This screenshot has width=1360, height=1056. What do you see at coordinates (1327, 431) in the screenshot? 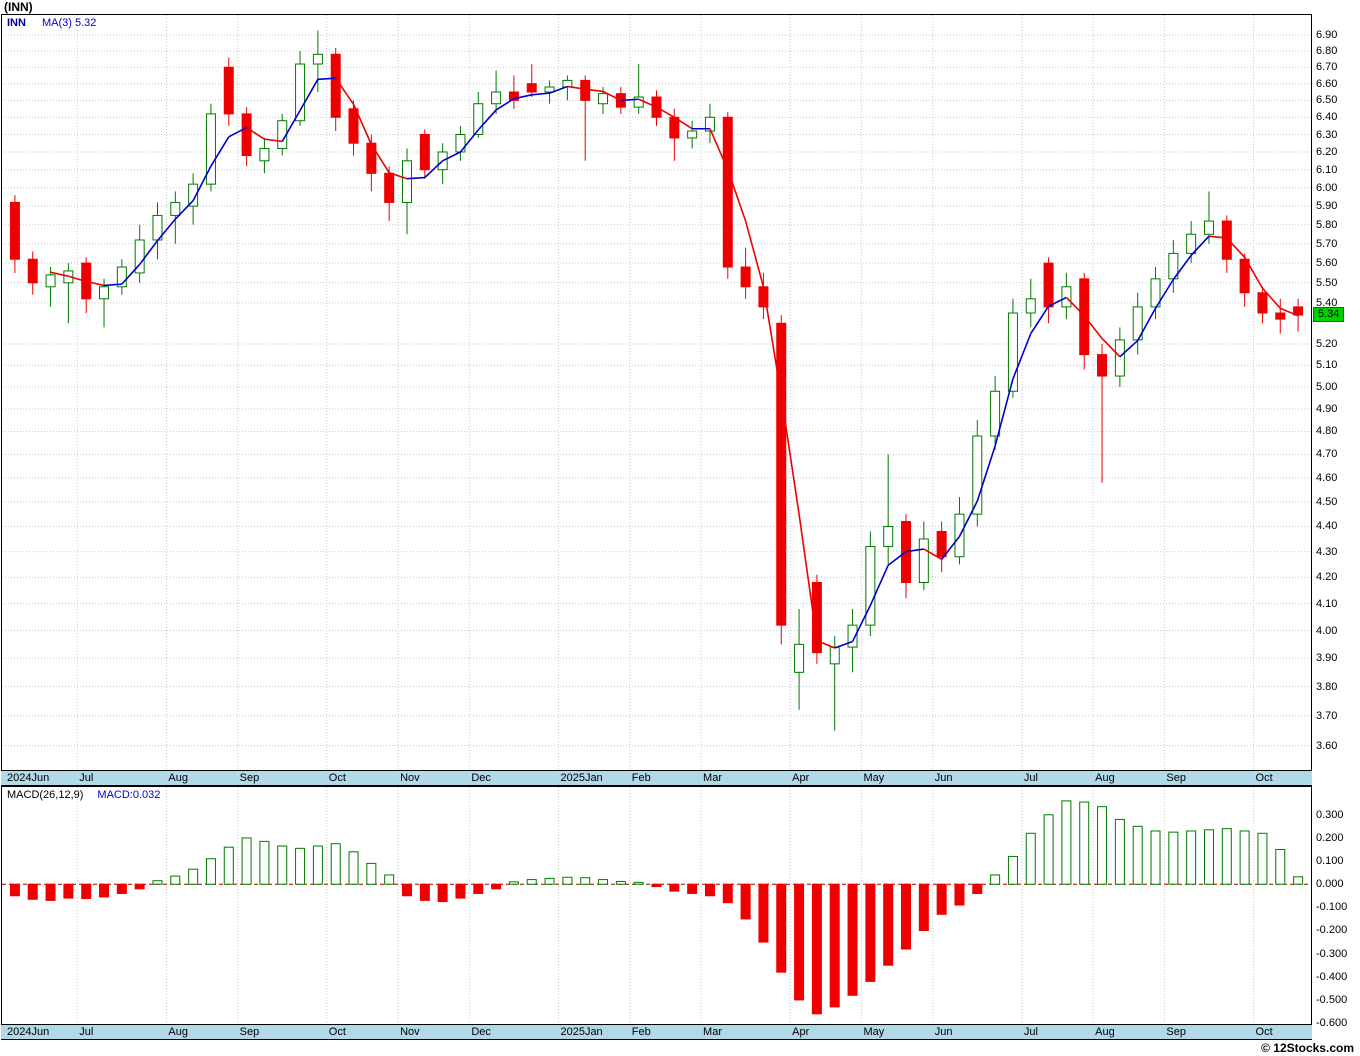
I see `price-tick-label: 4.80` at bounding box center [1327, 431].